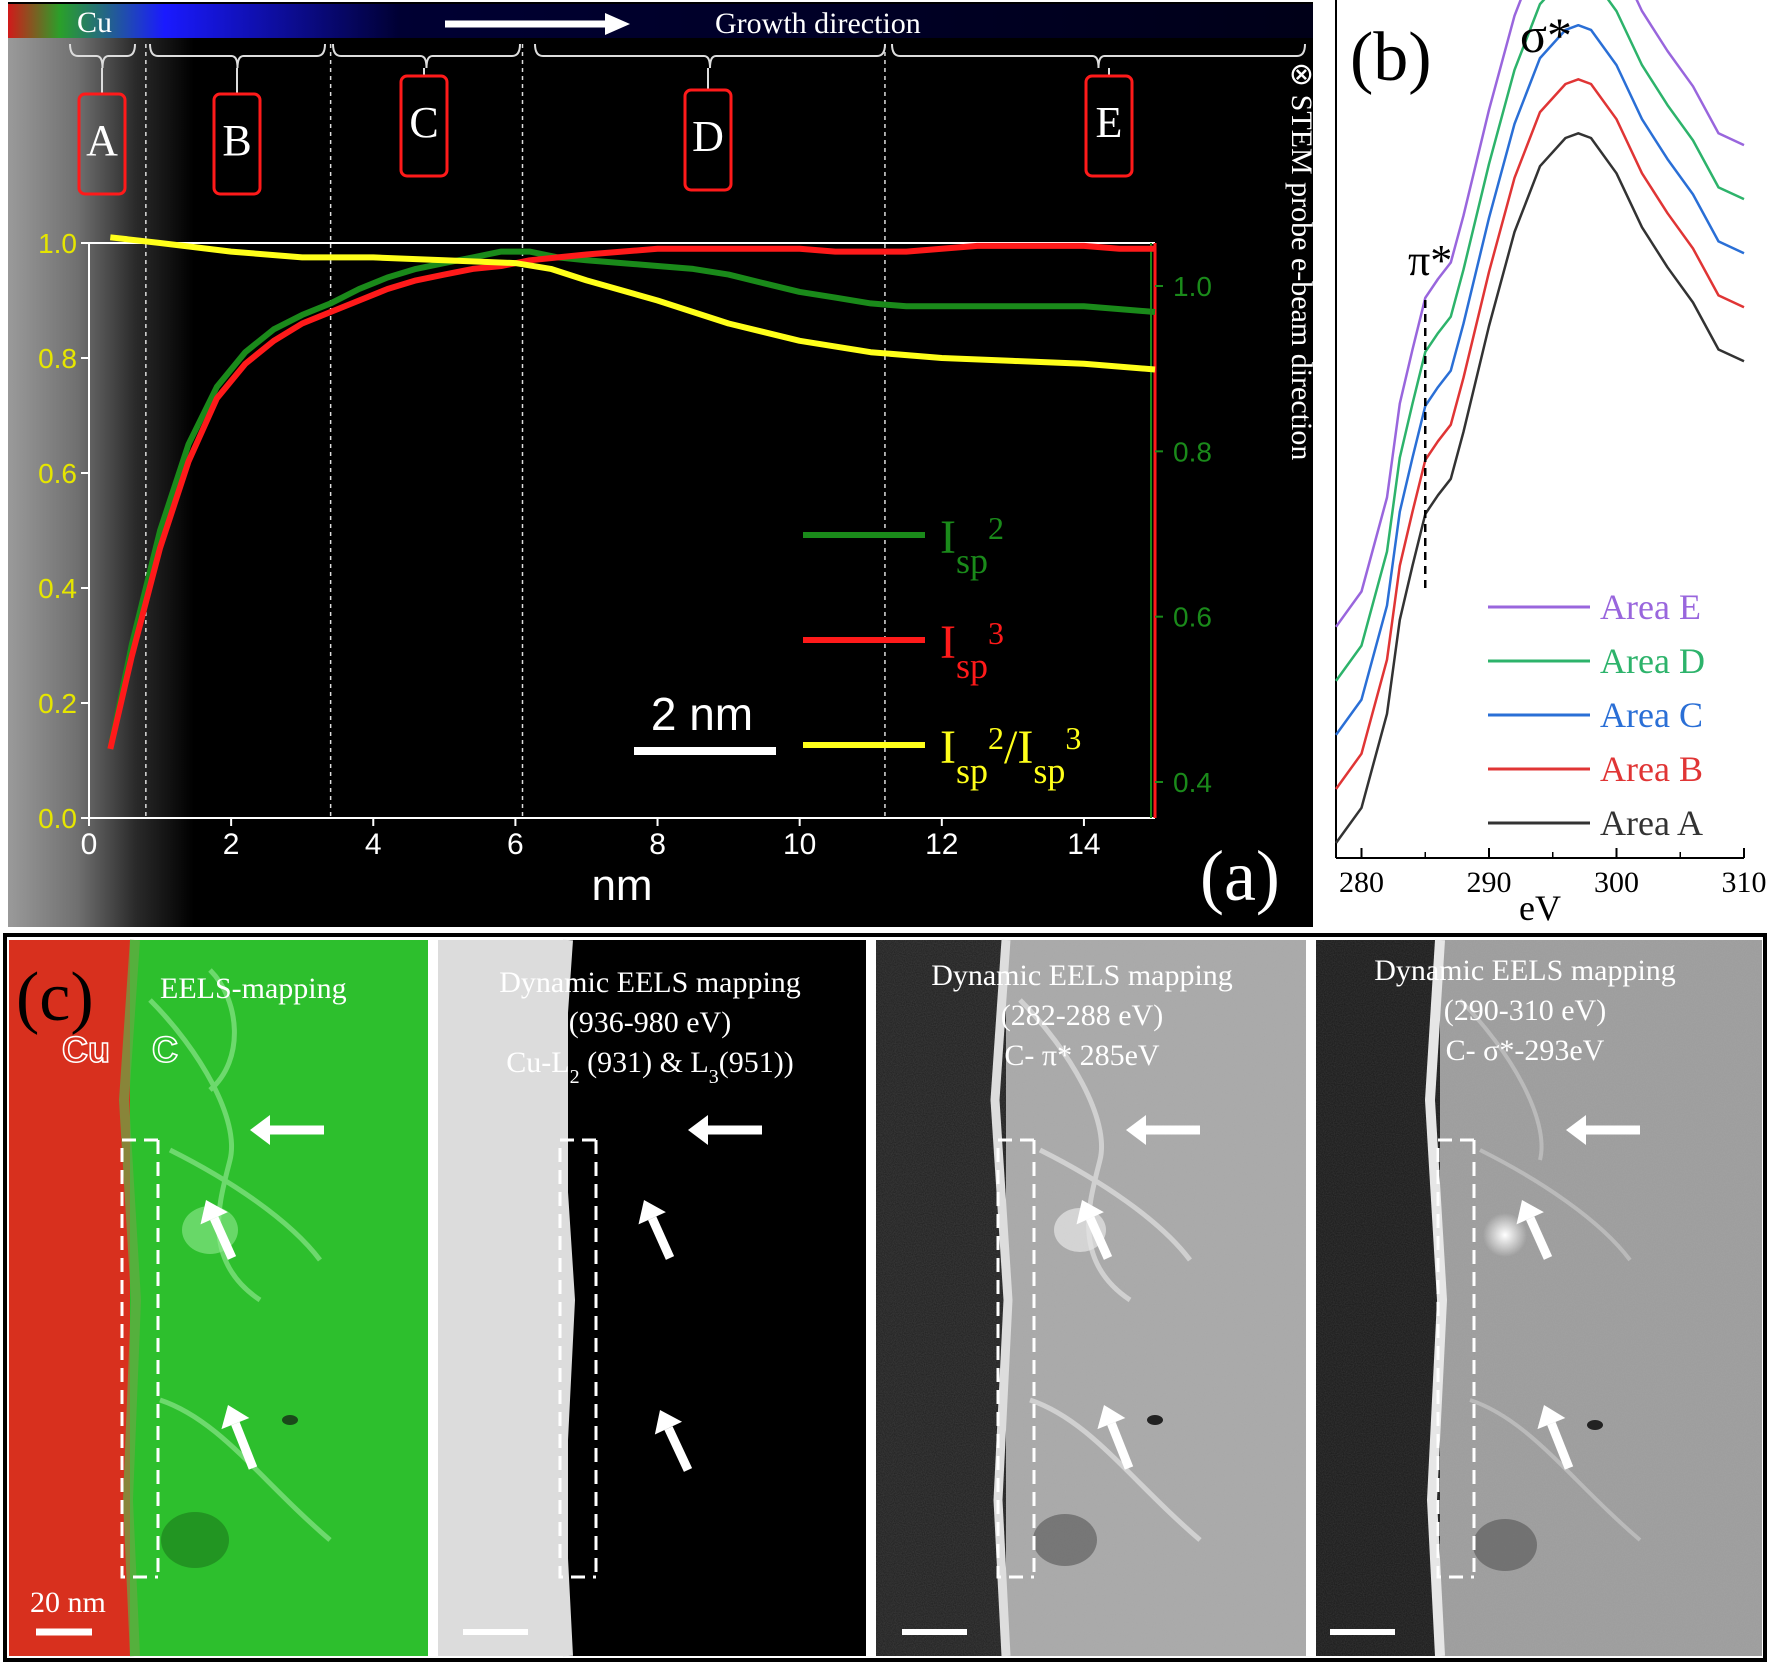  Describe the element at coordinates (1192, 451) in the screenshot. I see `y2-tick-label: 0.8` at that location.